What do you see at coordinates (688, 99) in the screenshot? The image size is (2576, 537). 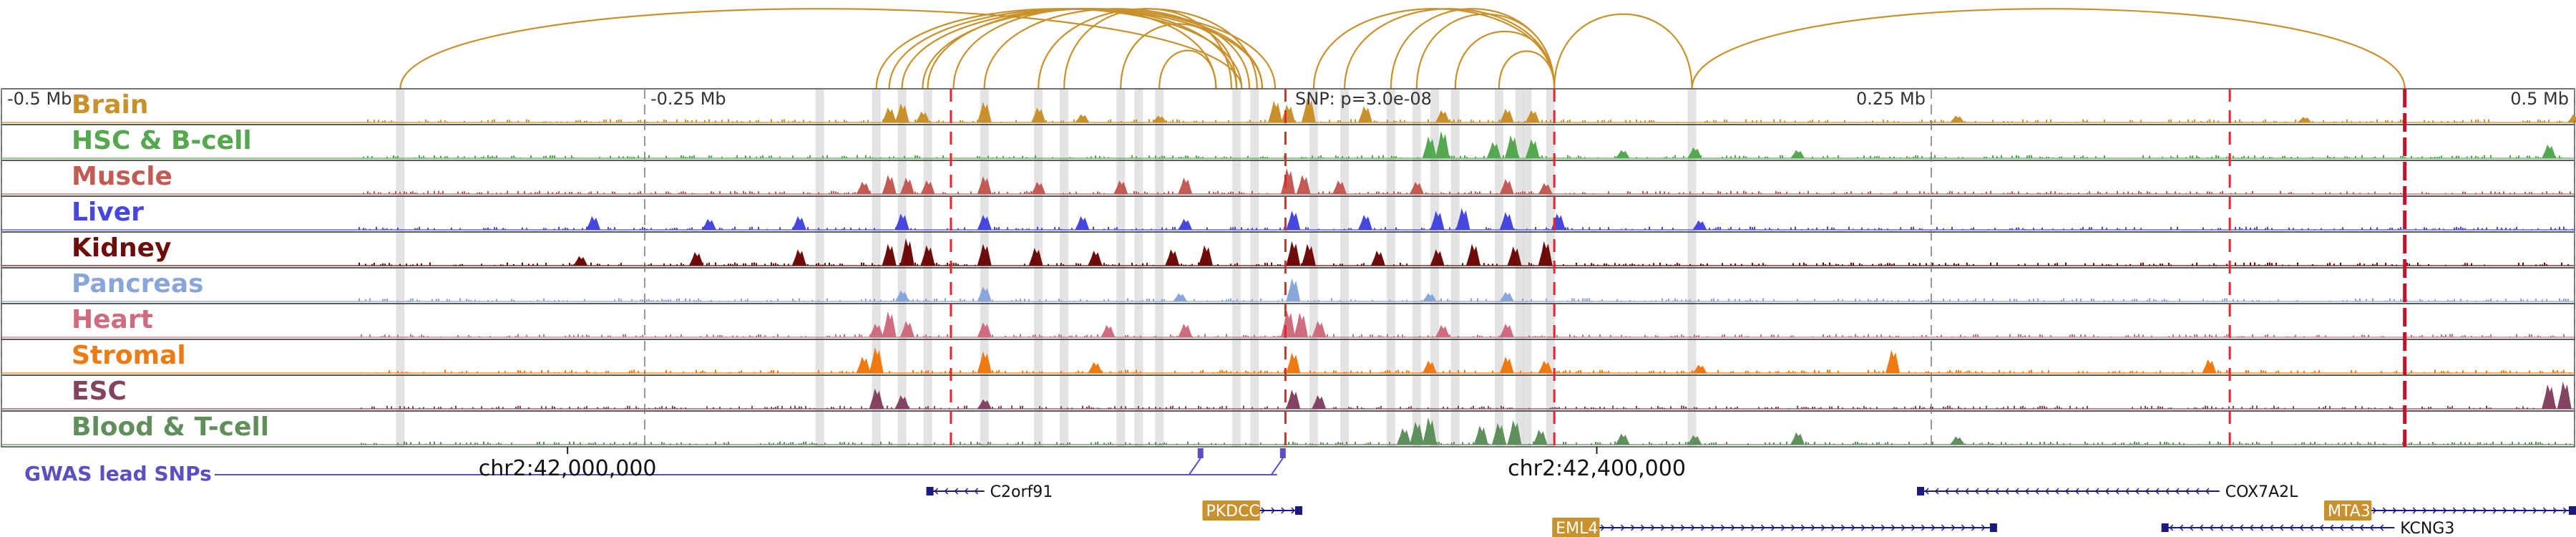 I see `scale-tick-label: -0.25 Mb` at bounding box center [688, 99].